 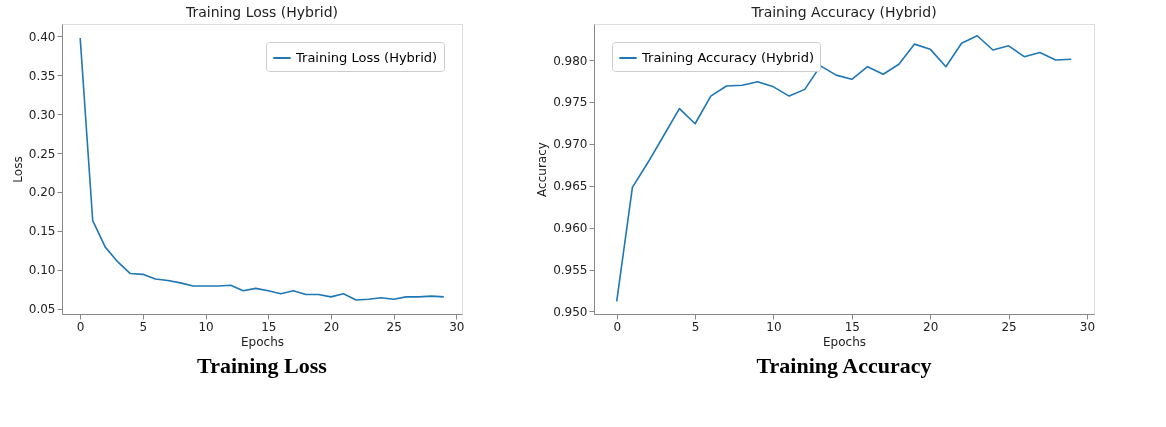 I want to click on y-axis-title: Accuracy, so click(x=542, y=169).